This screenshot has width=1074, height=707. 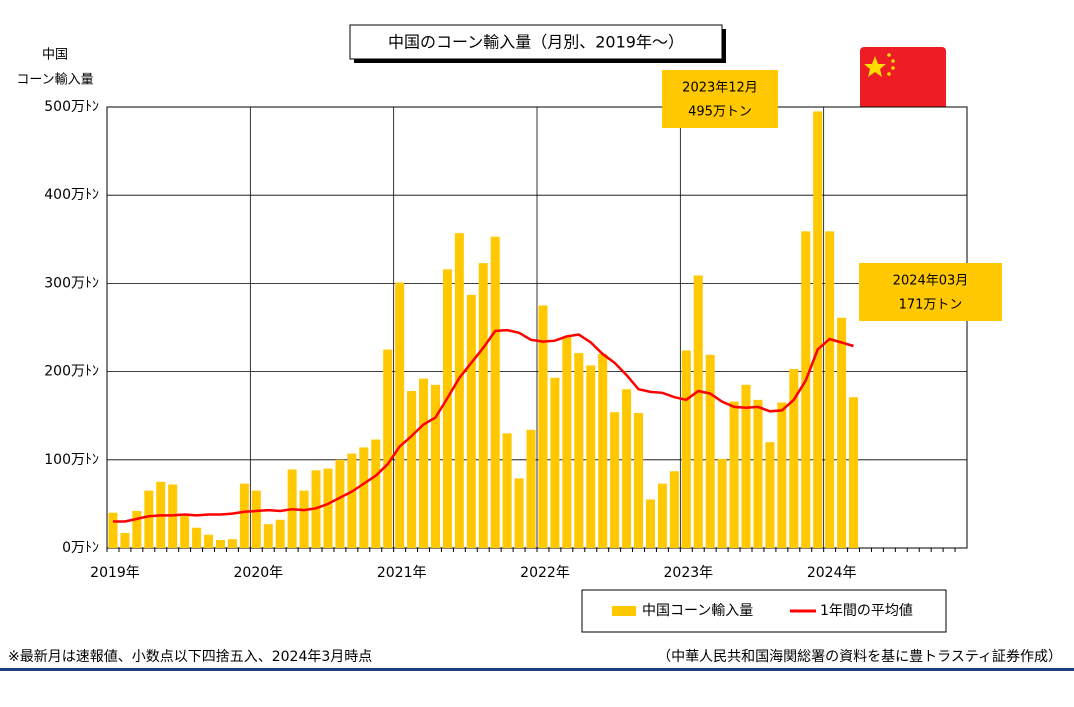 What do you see at coordinates (80, 548) in the screenshot?
I see `y-tick-label: 0万ﾄﾝ` at bounding box center [80, 548].